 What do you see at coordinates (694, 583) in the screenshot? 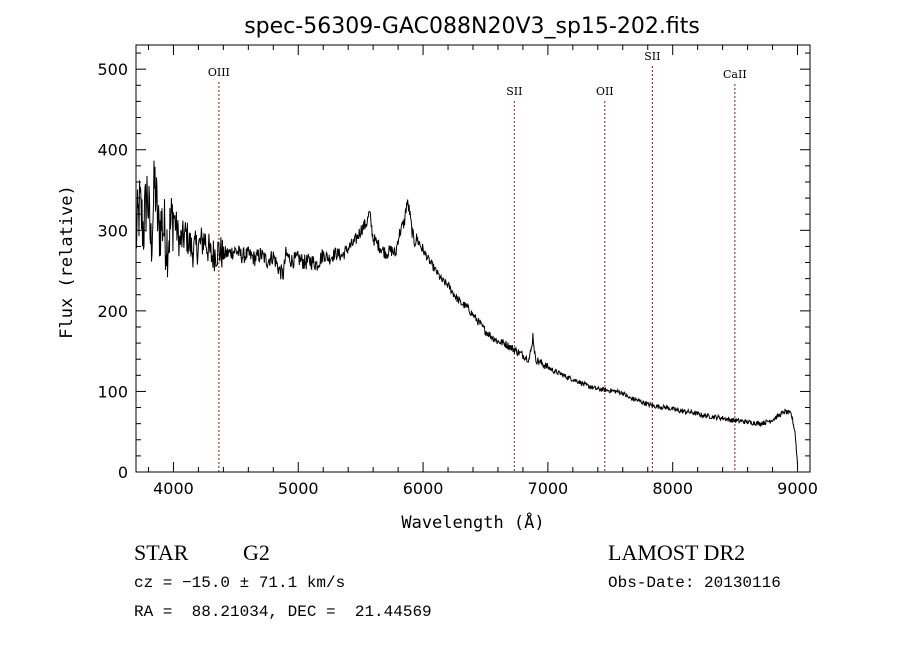
I see `obs-date-line: Obs-Date: 20130116` at bounding box center [694, 583].